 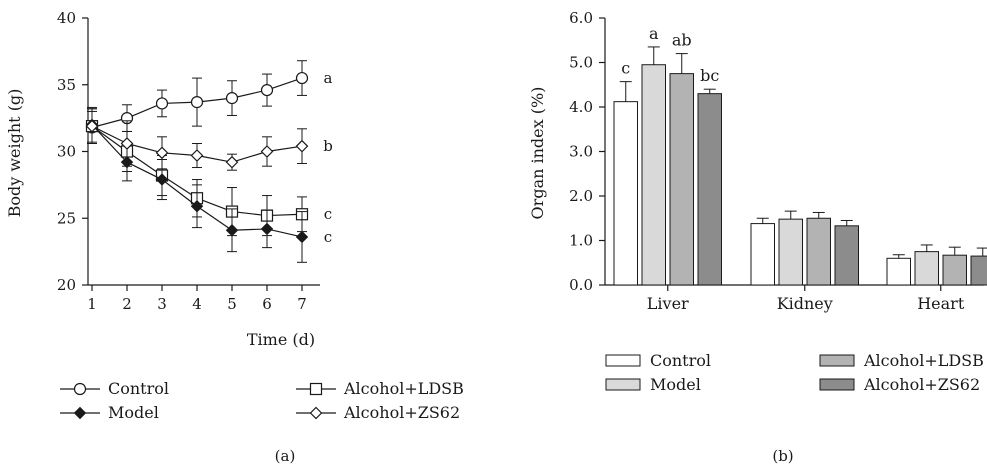 I want to click on significance-letter: b, so click(x=328, y=146).